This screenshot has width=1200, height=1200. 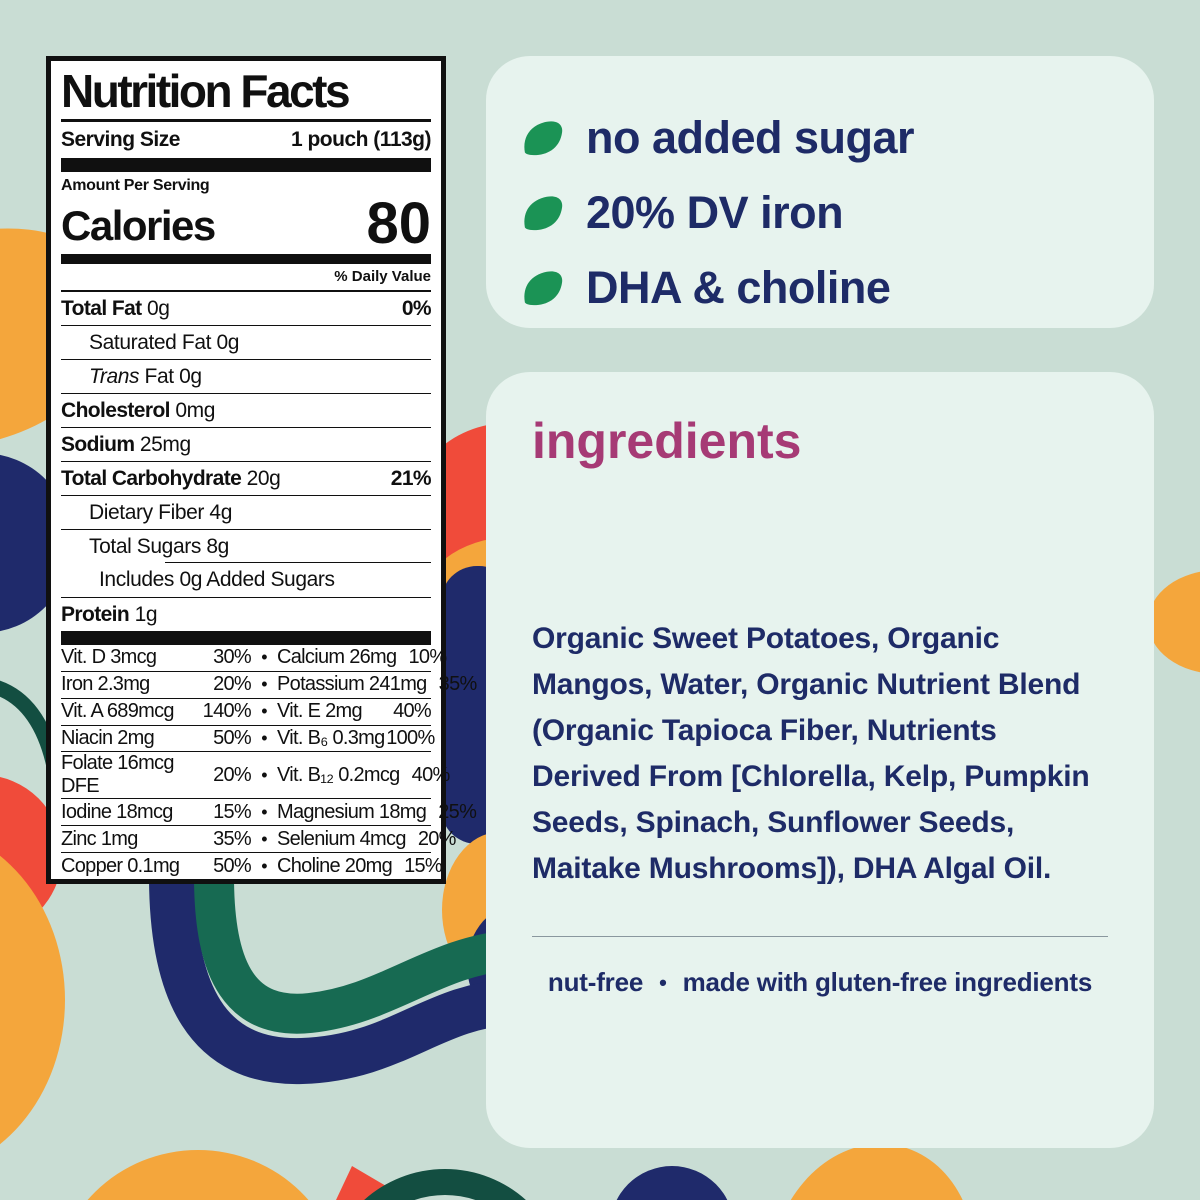 What do you see at coordinates (667, 441) in the screenshot?
I see `ingredients-heading: ingredients` at bounding box center [667, 441].